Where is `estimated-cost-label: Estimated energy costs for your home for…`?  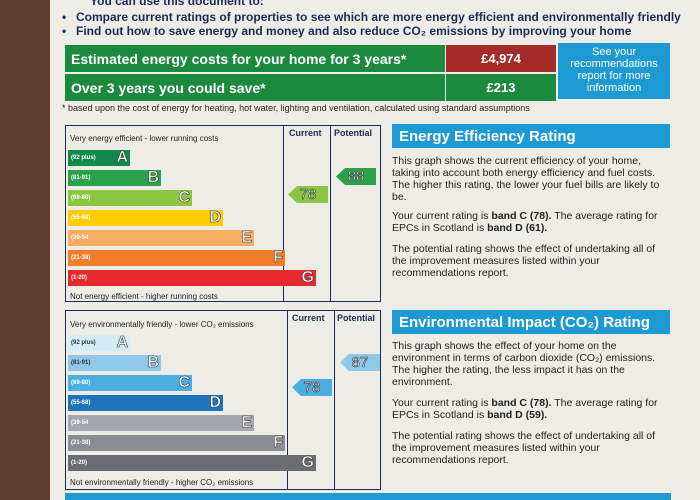
estimated-cost-label: Estimated energy costs for your home for… is located at coordinates (255, 58).